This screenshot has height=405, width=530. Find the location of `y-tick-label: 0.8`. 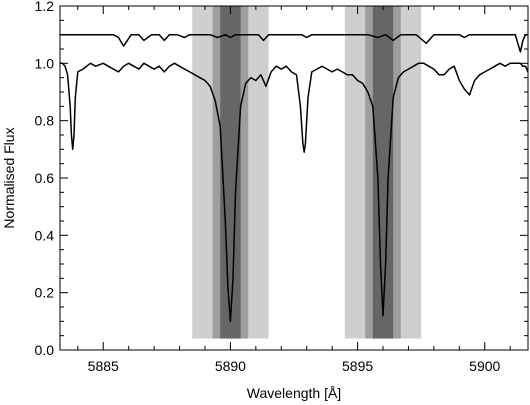

y-tick-label: 0.8 is located at coordinates (45, 121).